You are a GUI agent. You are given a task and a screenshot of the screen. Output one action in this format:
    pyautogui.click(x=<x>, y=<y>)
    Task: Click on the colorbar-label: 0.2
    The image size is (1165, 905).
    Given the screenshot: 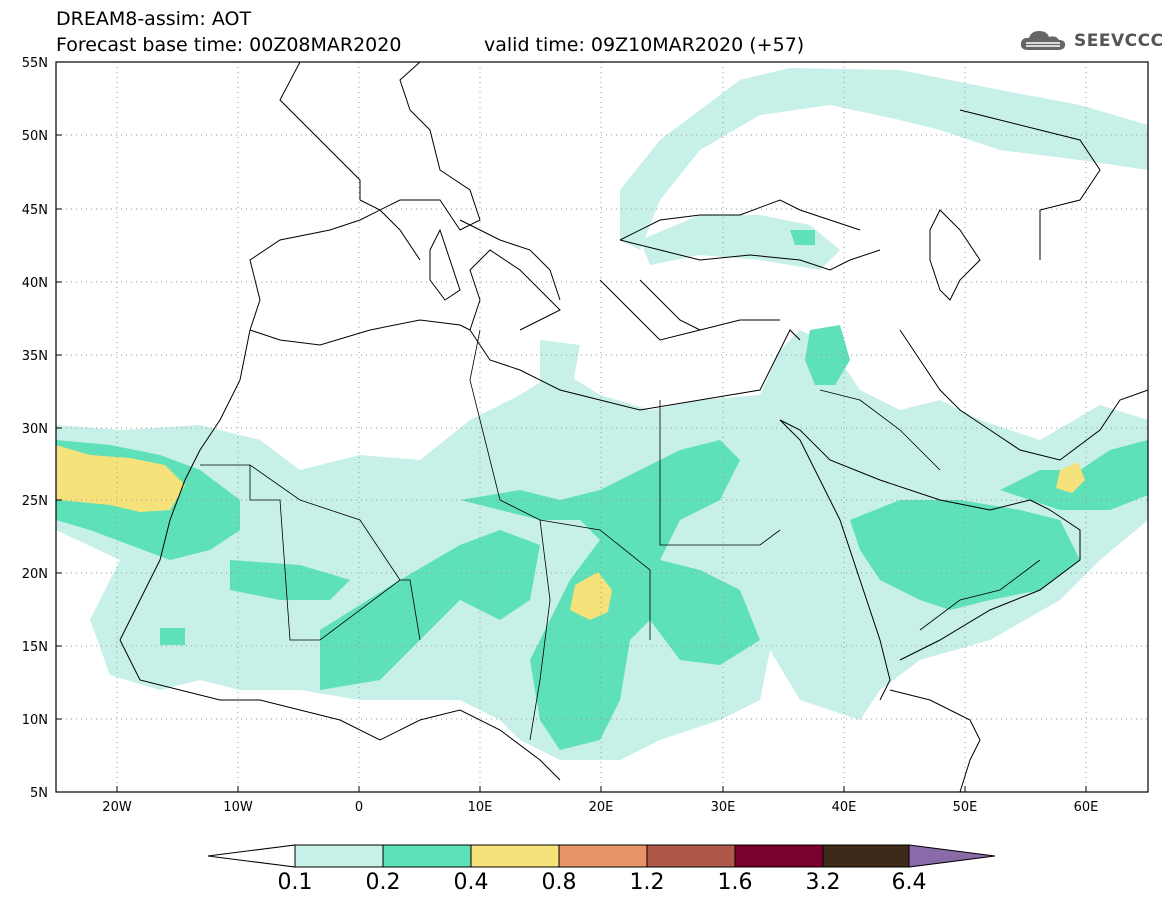 What is the action you would take?
    pyautogui.click(x=383, y=882)
    